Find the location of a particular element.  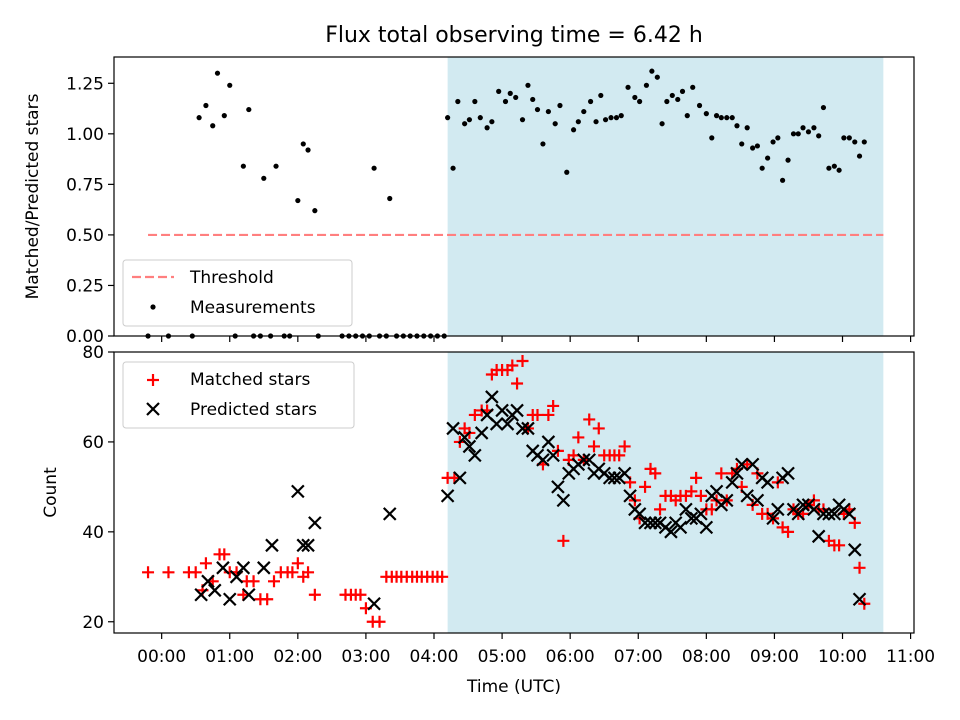

x-tick-label: 00:00 is located at coordinates (161, 657).